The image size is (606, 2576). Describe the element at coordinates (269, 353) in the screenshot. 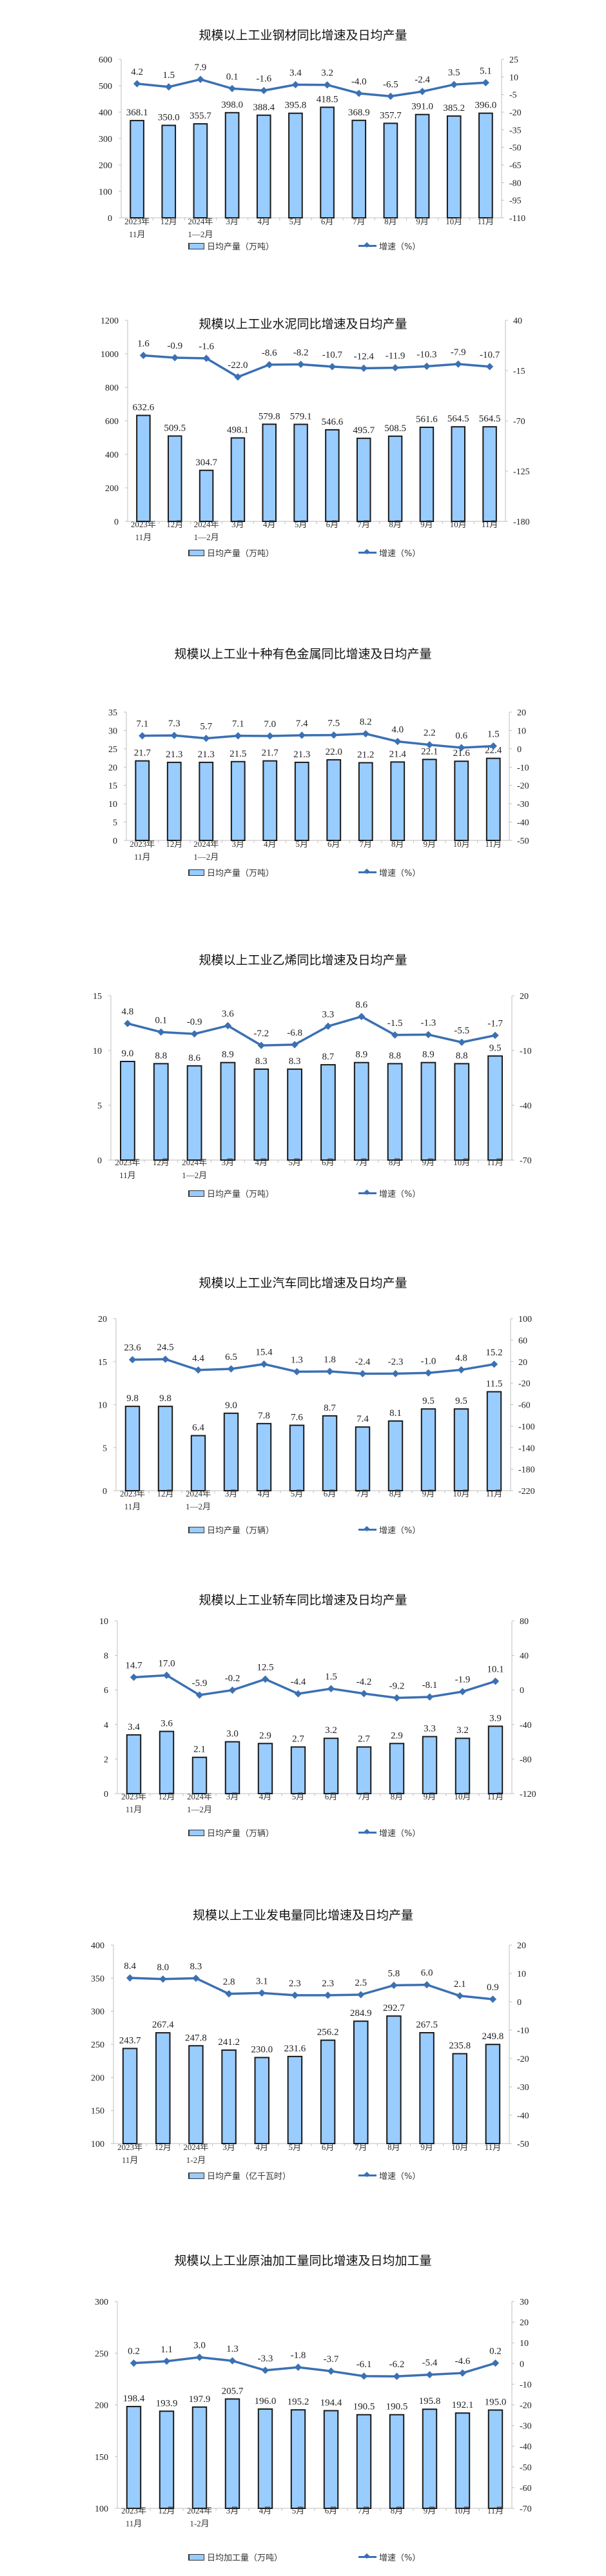

I see `line-value-label: -8.6` at that location.